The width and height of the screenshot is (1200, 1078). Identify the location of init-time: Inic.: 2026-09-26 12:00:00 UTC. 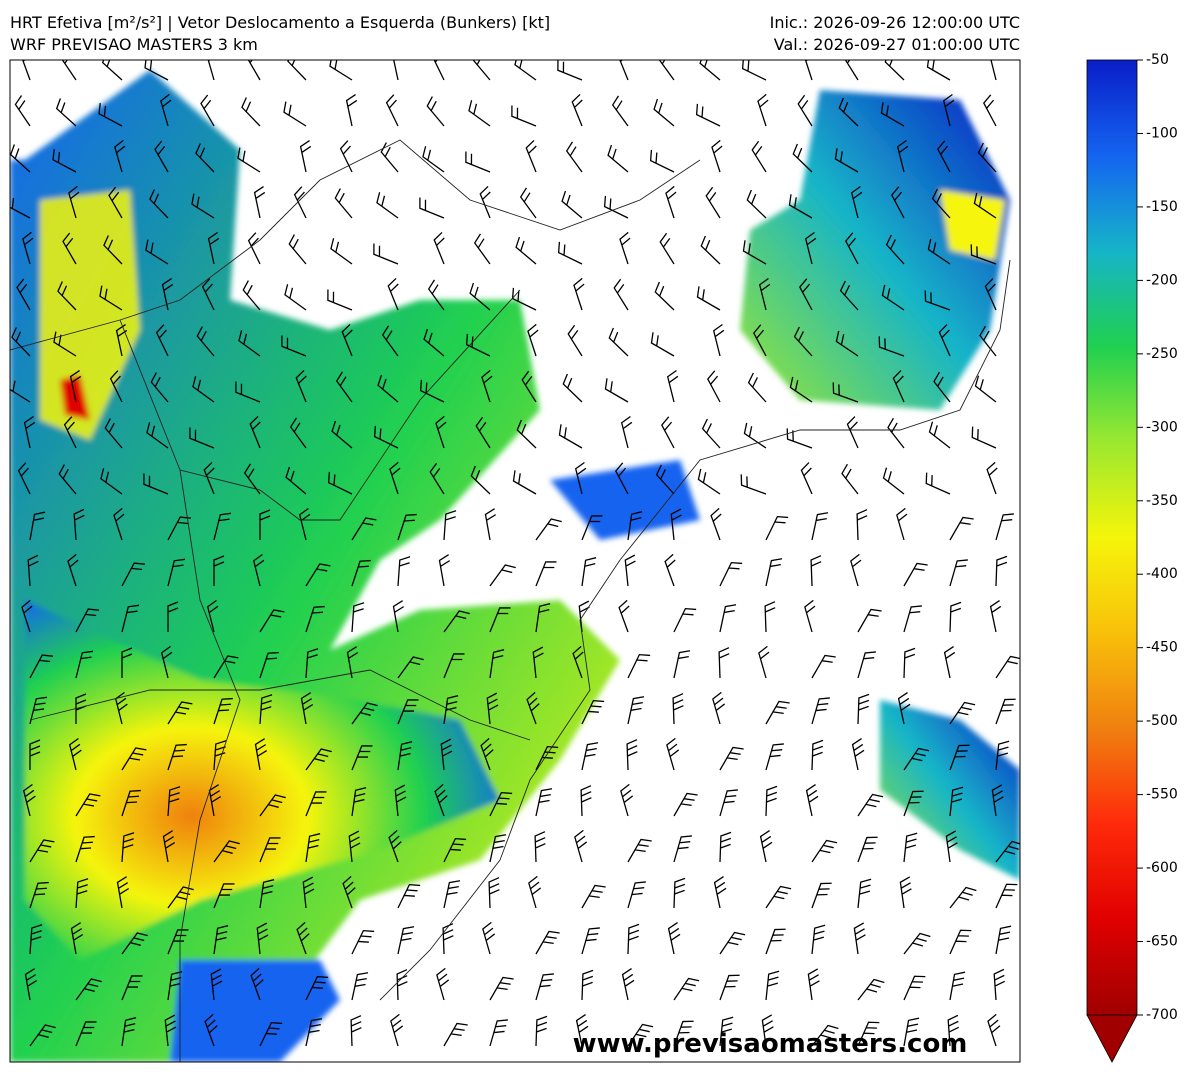
(895, 22).